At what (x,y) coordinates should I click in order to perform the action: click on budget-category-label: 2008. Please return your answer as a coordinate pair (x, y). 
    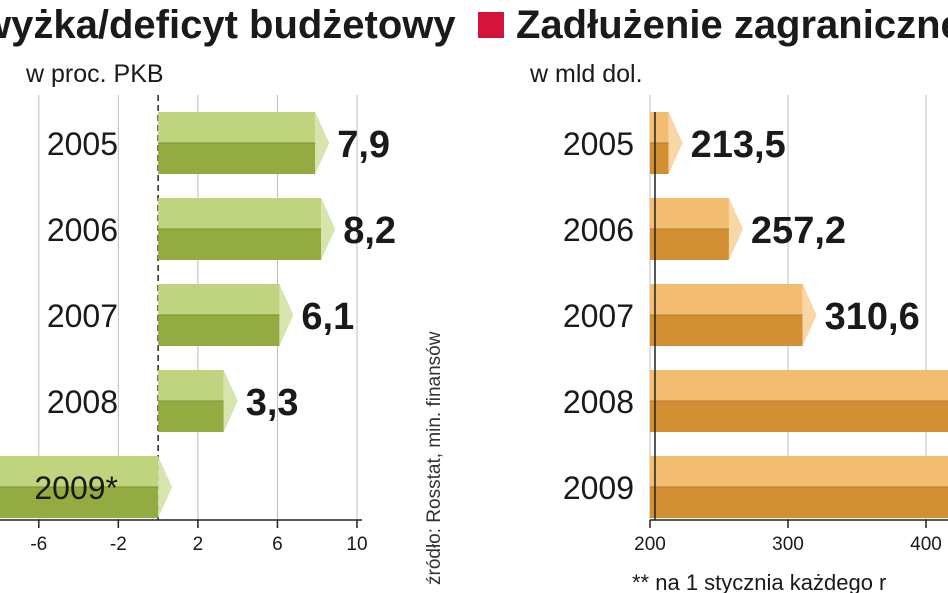
    Looking at the image, I should click on (82, 402).